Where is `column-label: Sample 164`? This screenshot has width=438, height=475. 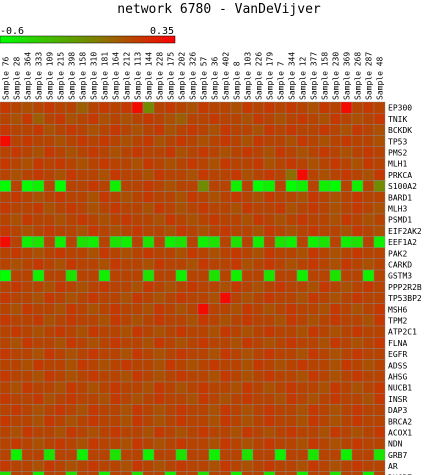
column-label: Sample 164 is located at coordinates (116, 76).